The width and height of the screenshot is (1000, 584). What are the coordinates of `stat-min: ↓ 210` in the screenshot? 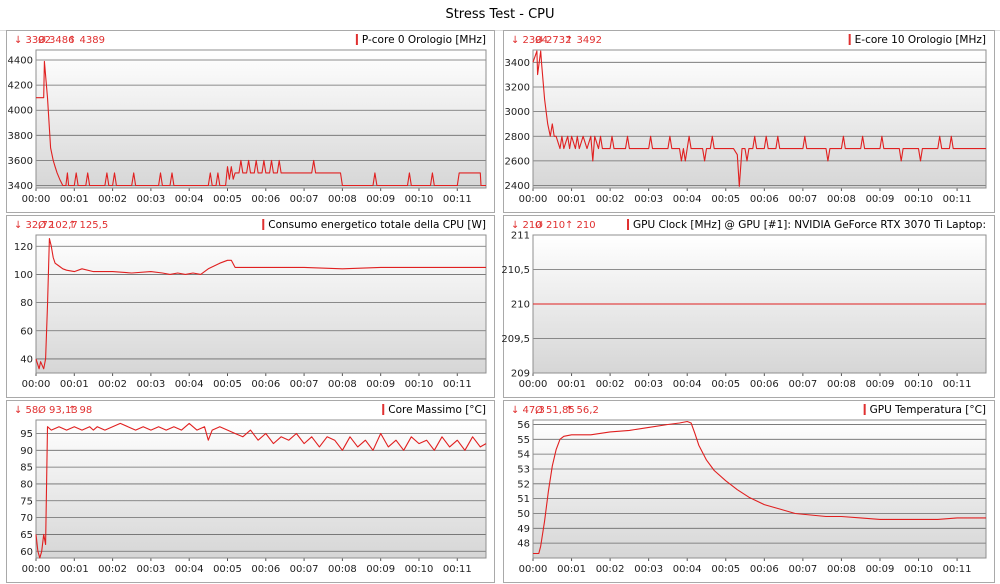 It's located at (526, 225).